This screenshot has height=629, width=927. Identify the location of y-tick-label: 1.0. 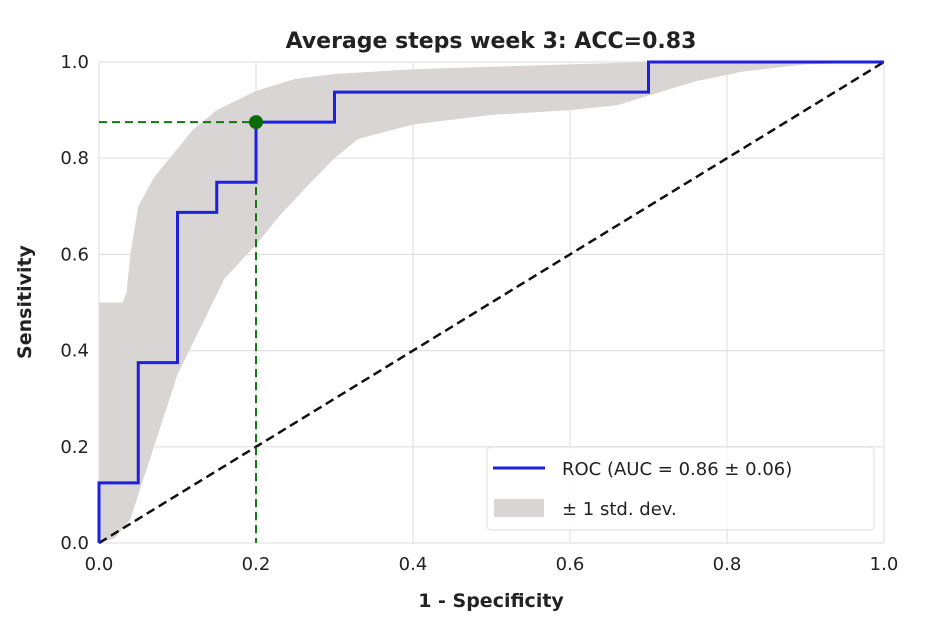
(74, 62).